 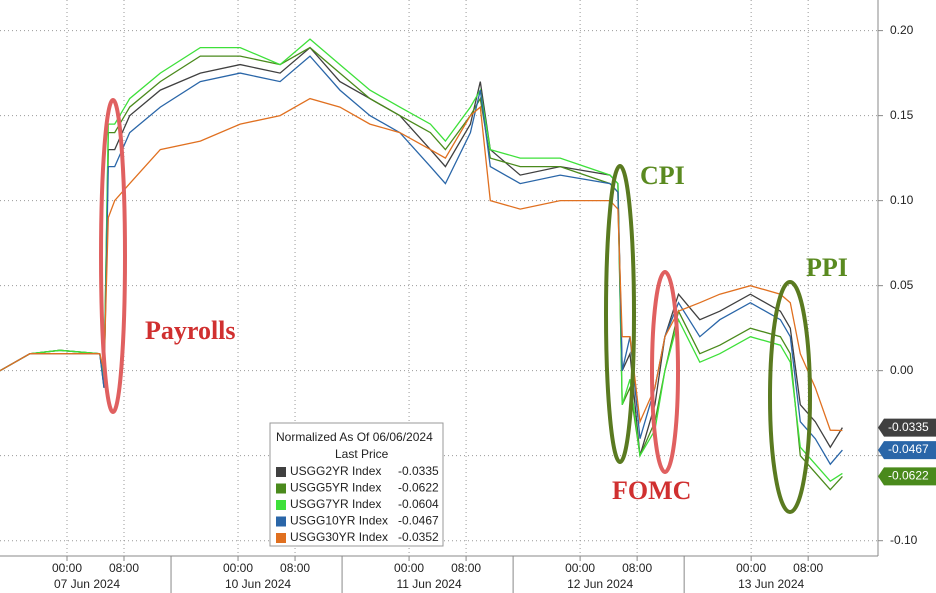 I want to click on x-date-label: 07 Jun 2024, so click(x=87, y=584).